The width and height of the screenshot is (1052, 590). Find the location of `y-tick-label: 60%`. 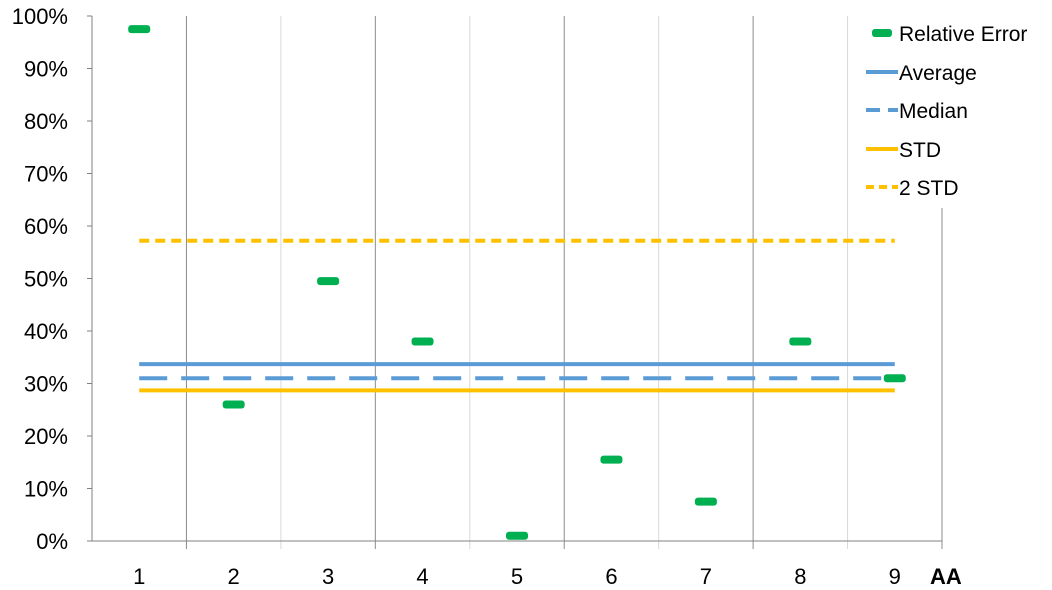

y-tick-label: 60% is located at coordinates (46, 226).